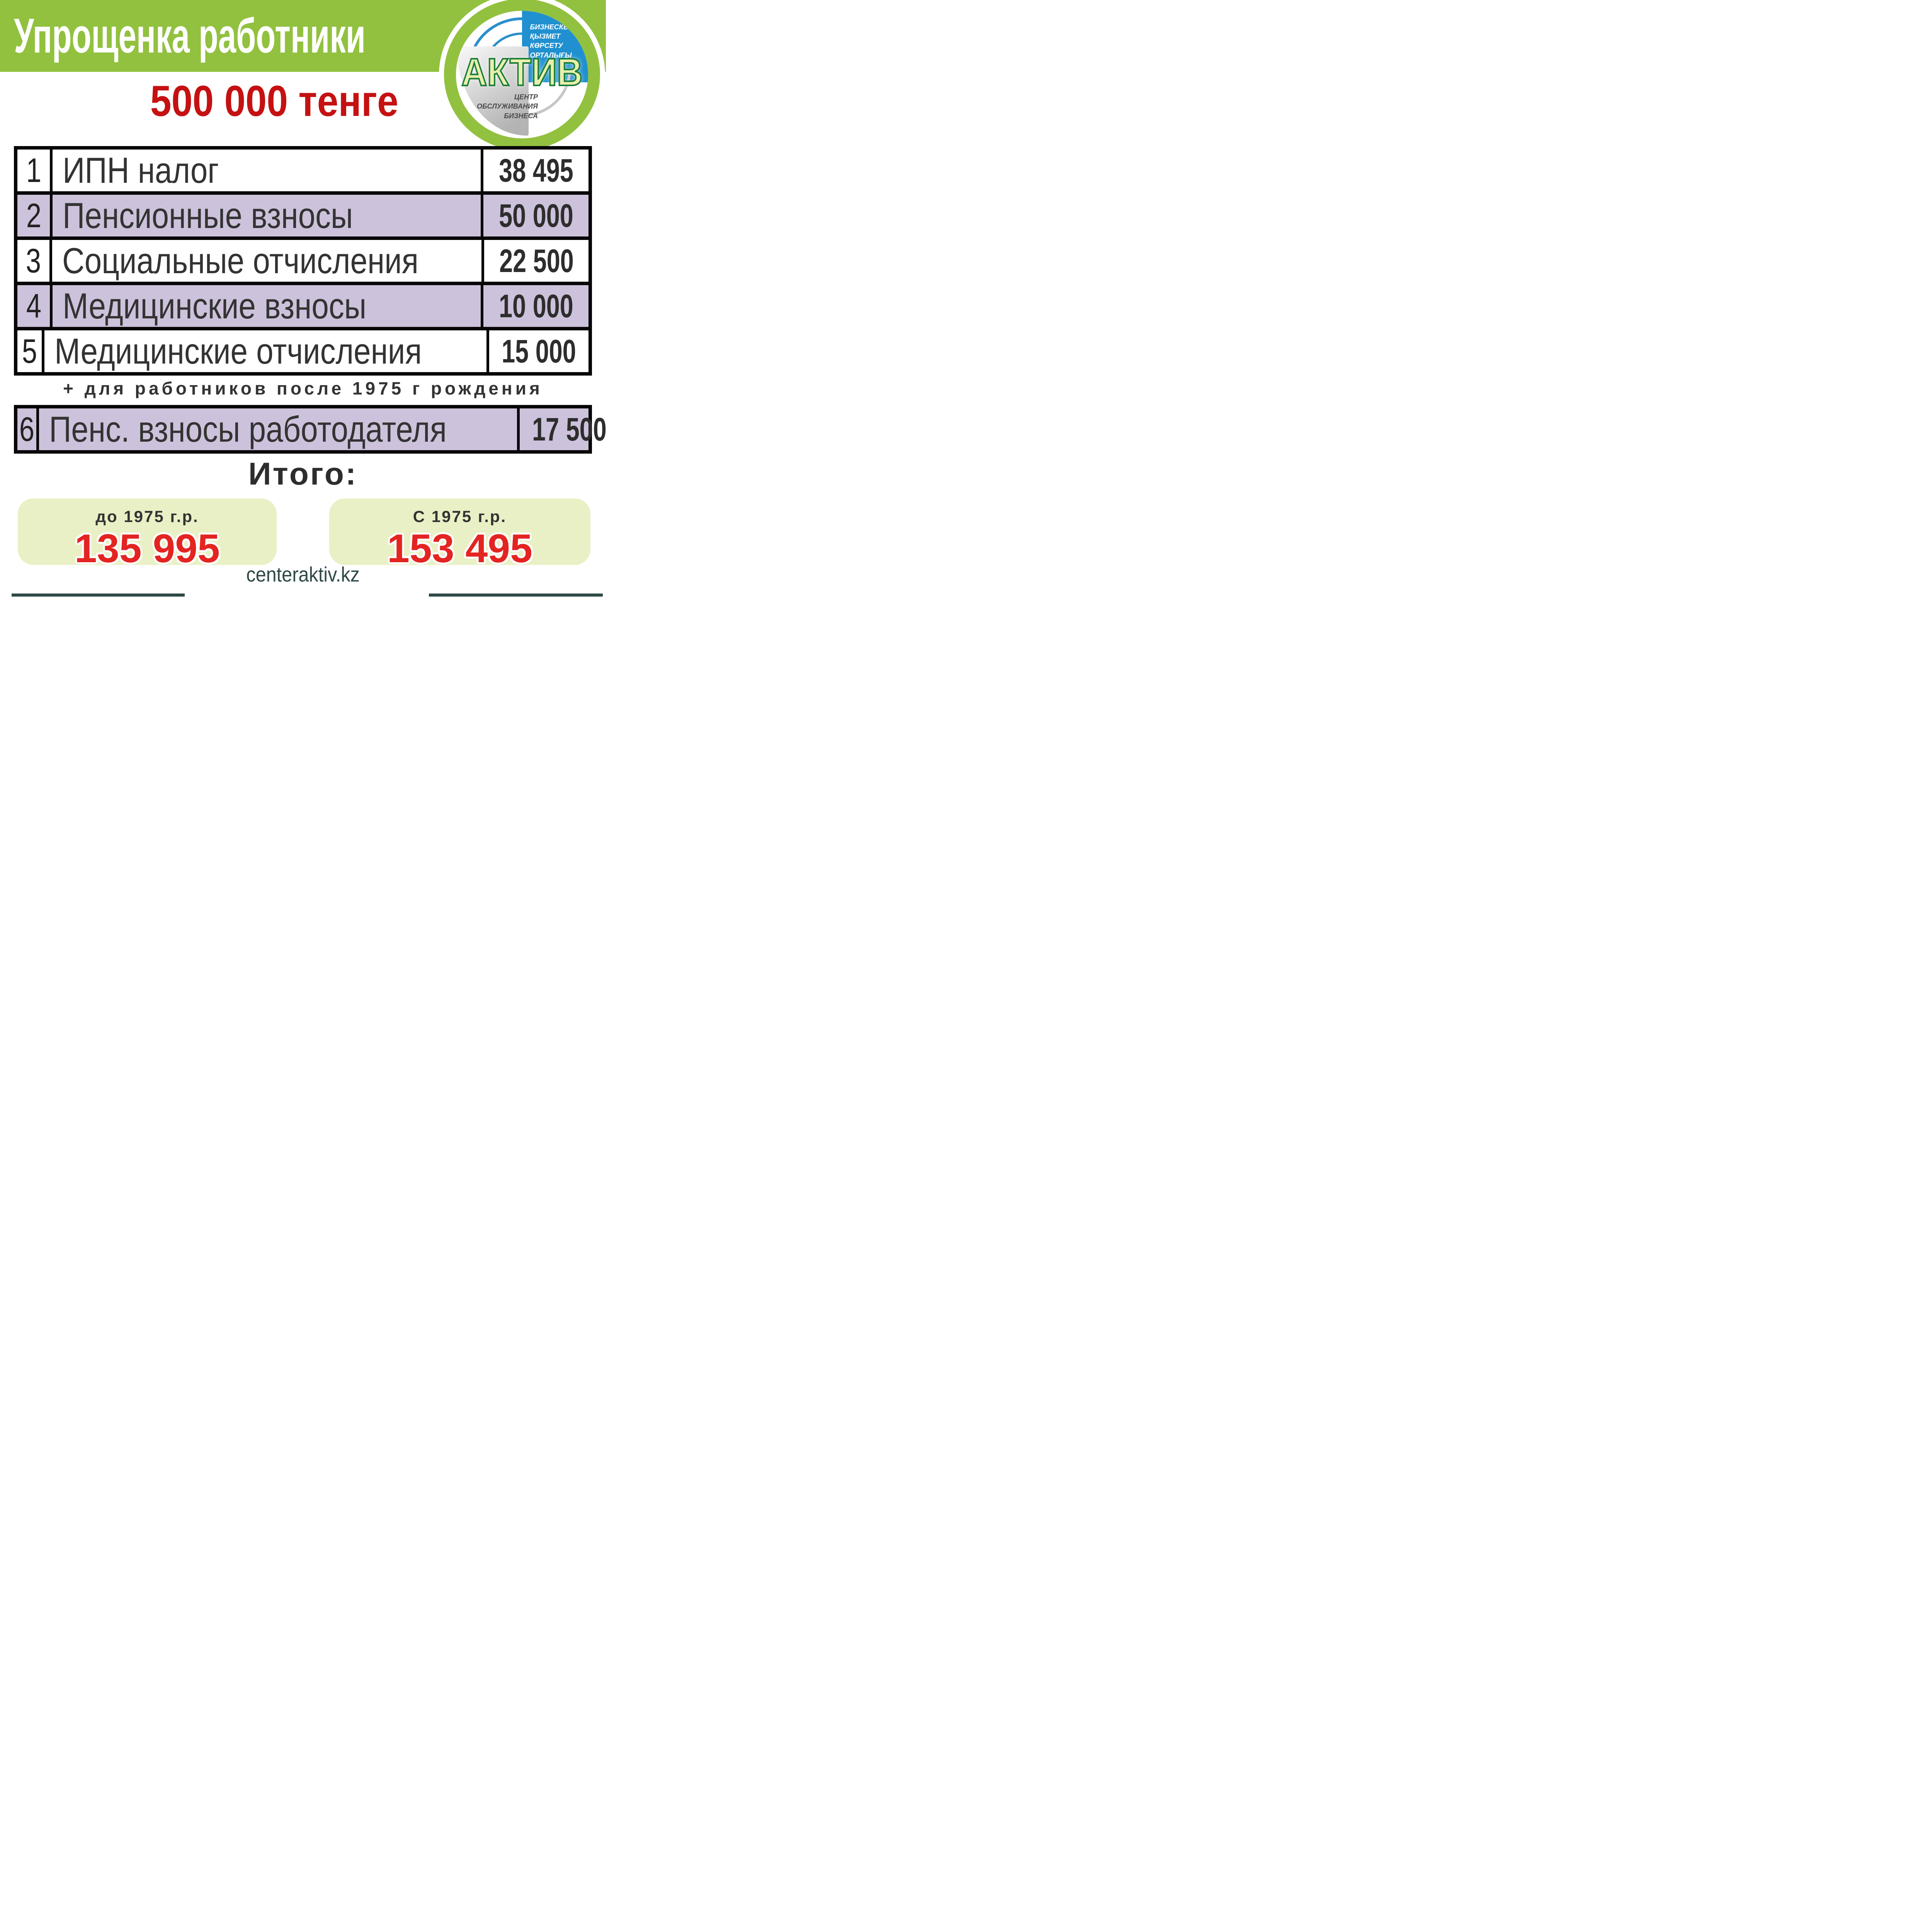 Image resolution: width=1932 pixels, height=1932 pixels. I want to click on total-box-label: С 1975 г.р., so click(460, 517).